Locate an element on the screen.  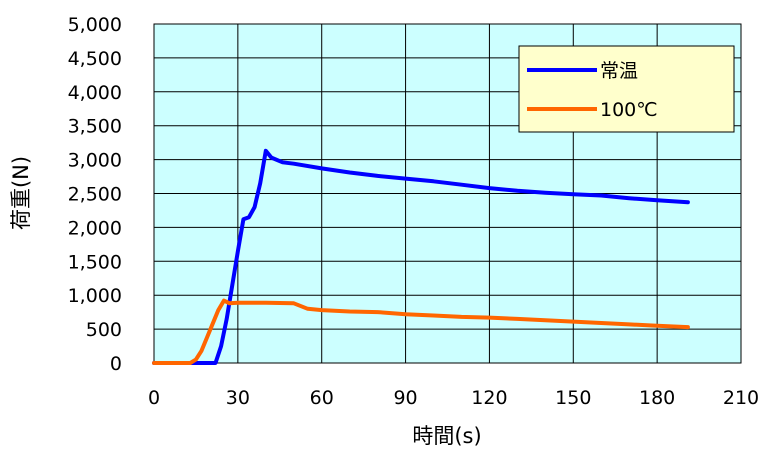
y-tick-label: 4,500 is located at coordinates (95, 59).